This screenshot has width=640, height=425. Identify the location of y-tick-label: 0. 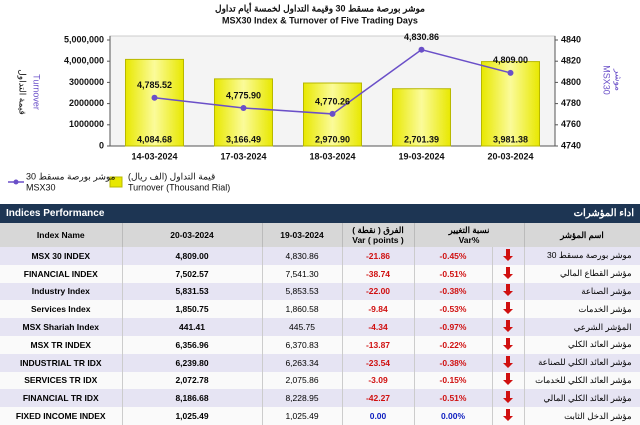
(101, 145).